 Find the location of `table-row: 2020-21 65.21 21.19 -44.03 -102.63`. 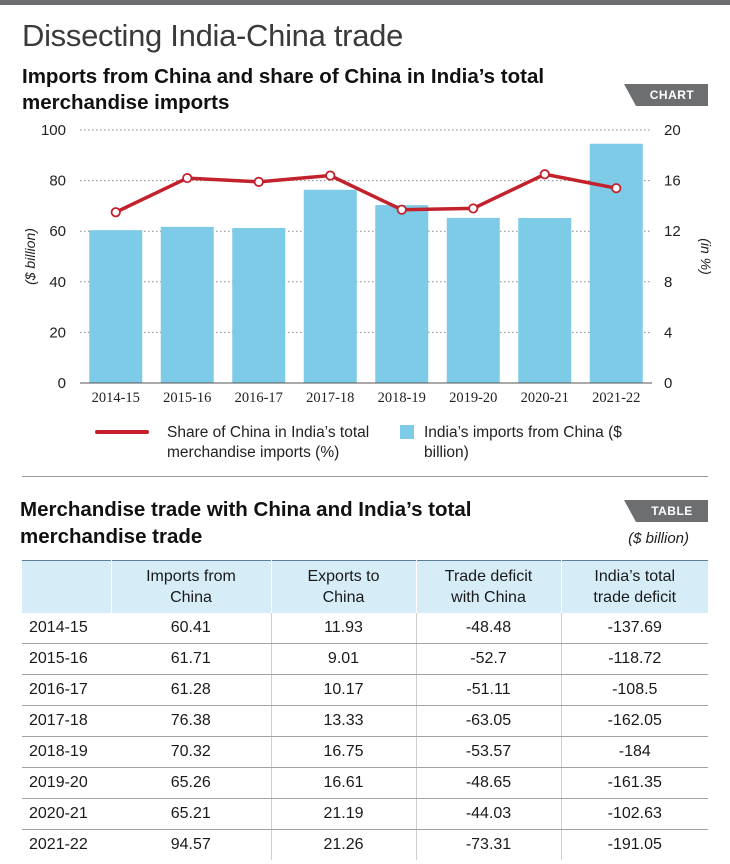

table-row: 2020-21 65.21 21.19 -44.03 -102.63 is located at coordinates (365, 814).